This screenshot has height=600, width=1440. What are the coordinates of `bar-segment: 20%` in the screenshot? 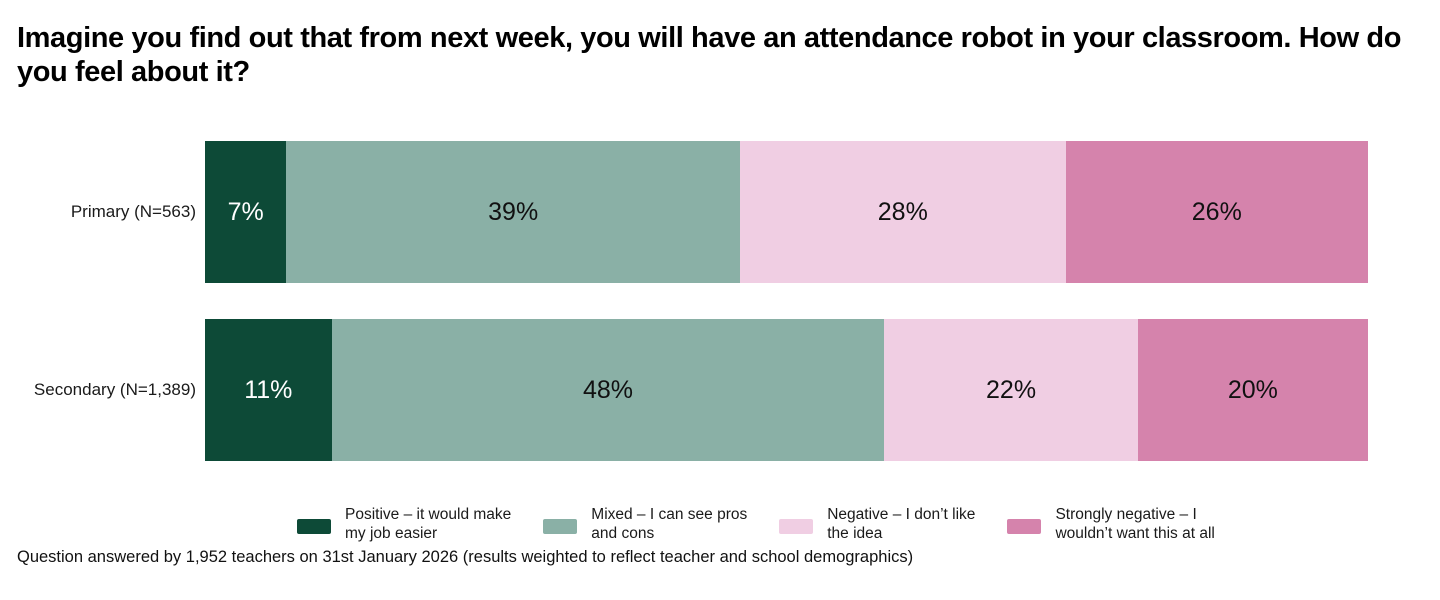 It's located at (1252, 390).